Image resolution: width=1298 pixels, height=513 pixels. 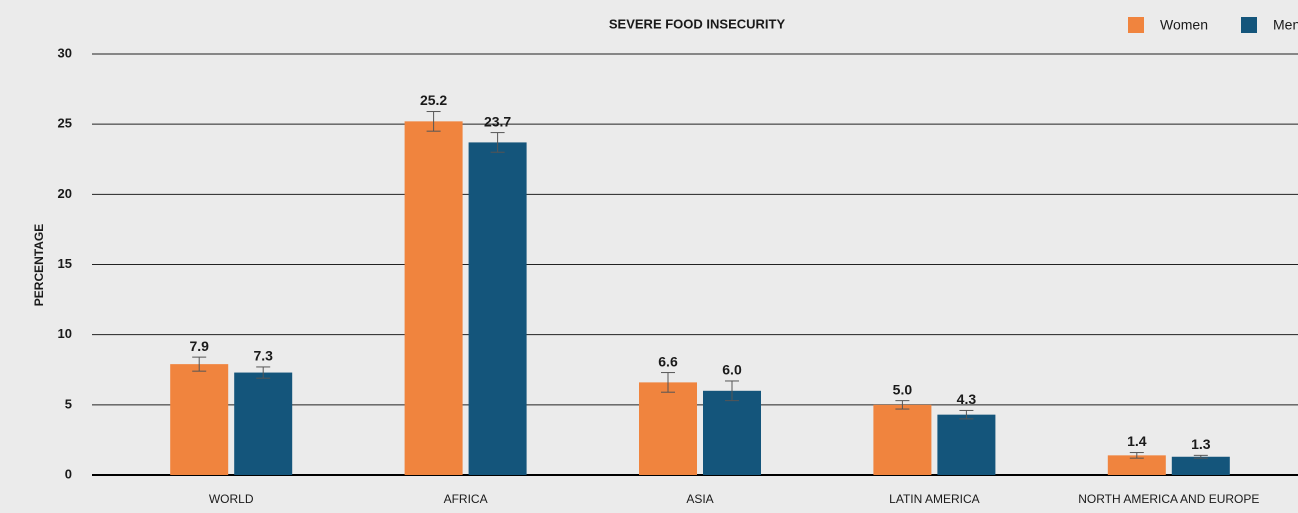 What do you see at coordinates (732, 370) in the screenshot?
I see `data-label: 6.0` at bounding box center [732, 370].